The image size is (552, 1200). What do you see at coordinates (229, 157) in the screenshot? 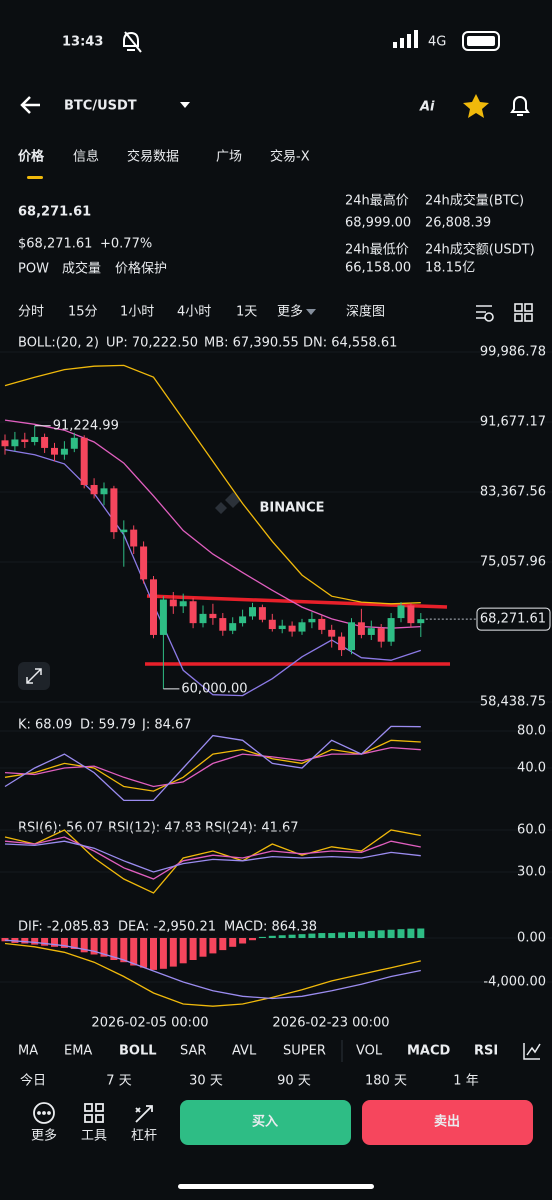
I see `tab: 广场` at bounding box center [229, 157].